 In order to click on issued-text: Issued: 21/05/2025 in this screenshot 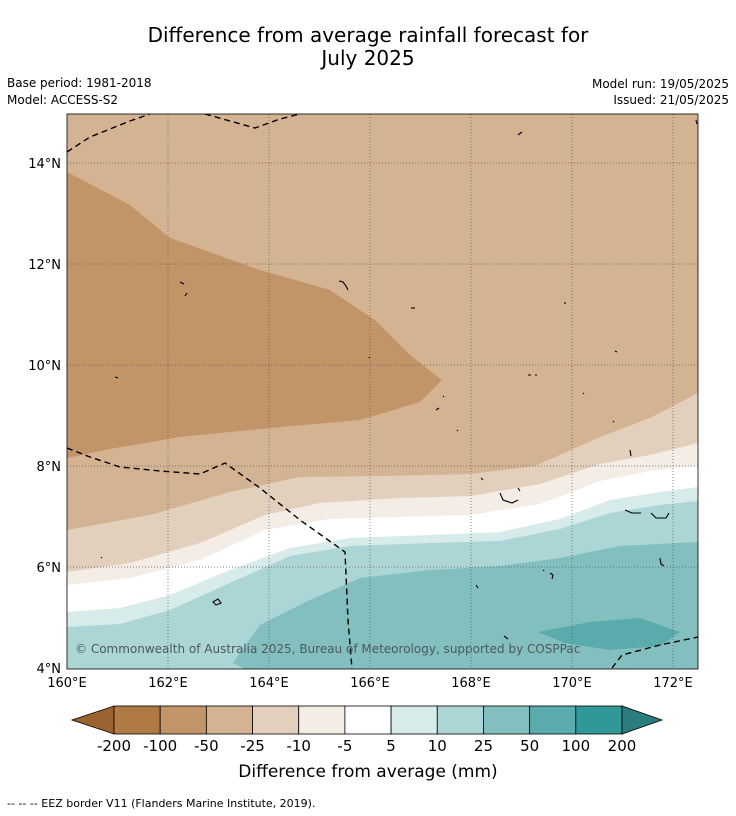, I will do `click(671, 100)`.